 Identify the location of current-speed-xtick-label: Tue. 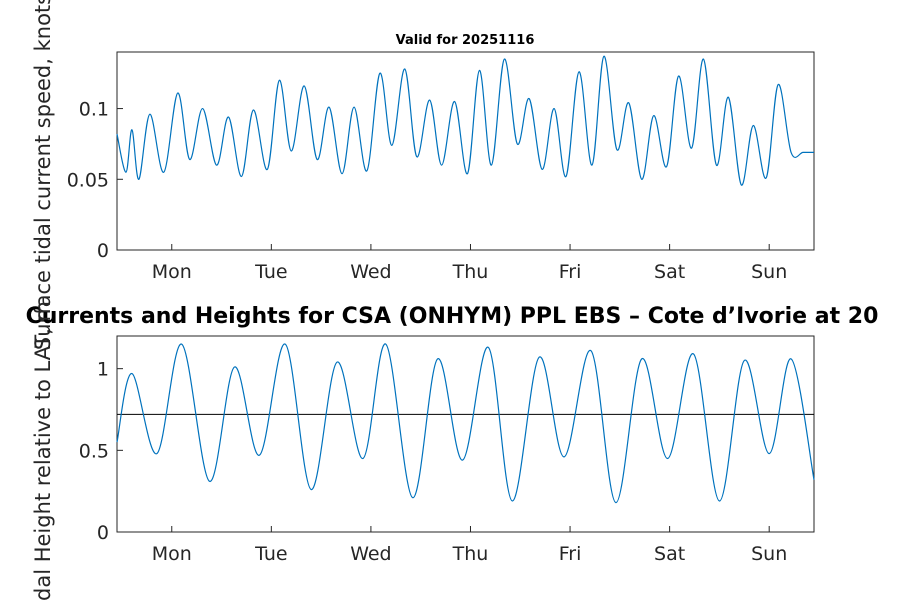
(270, 272).